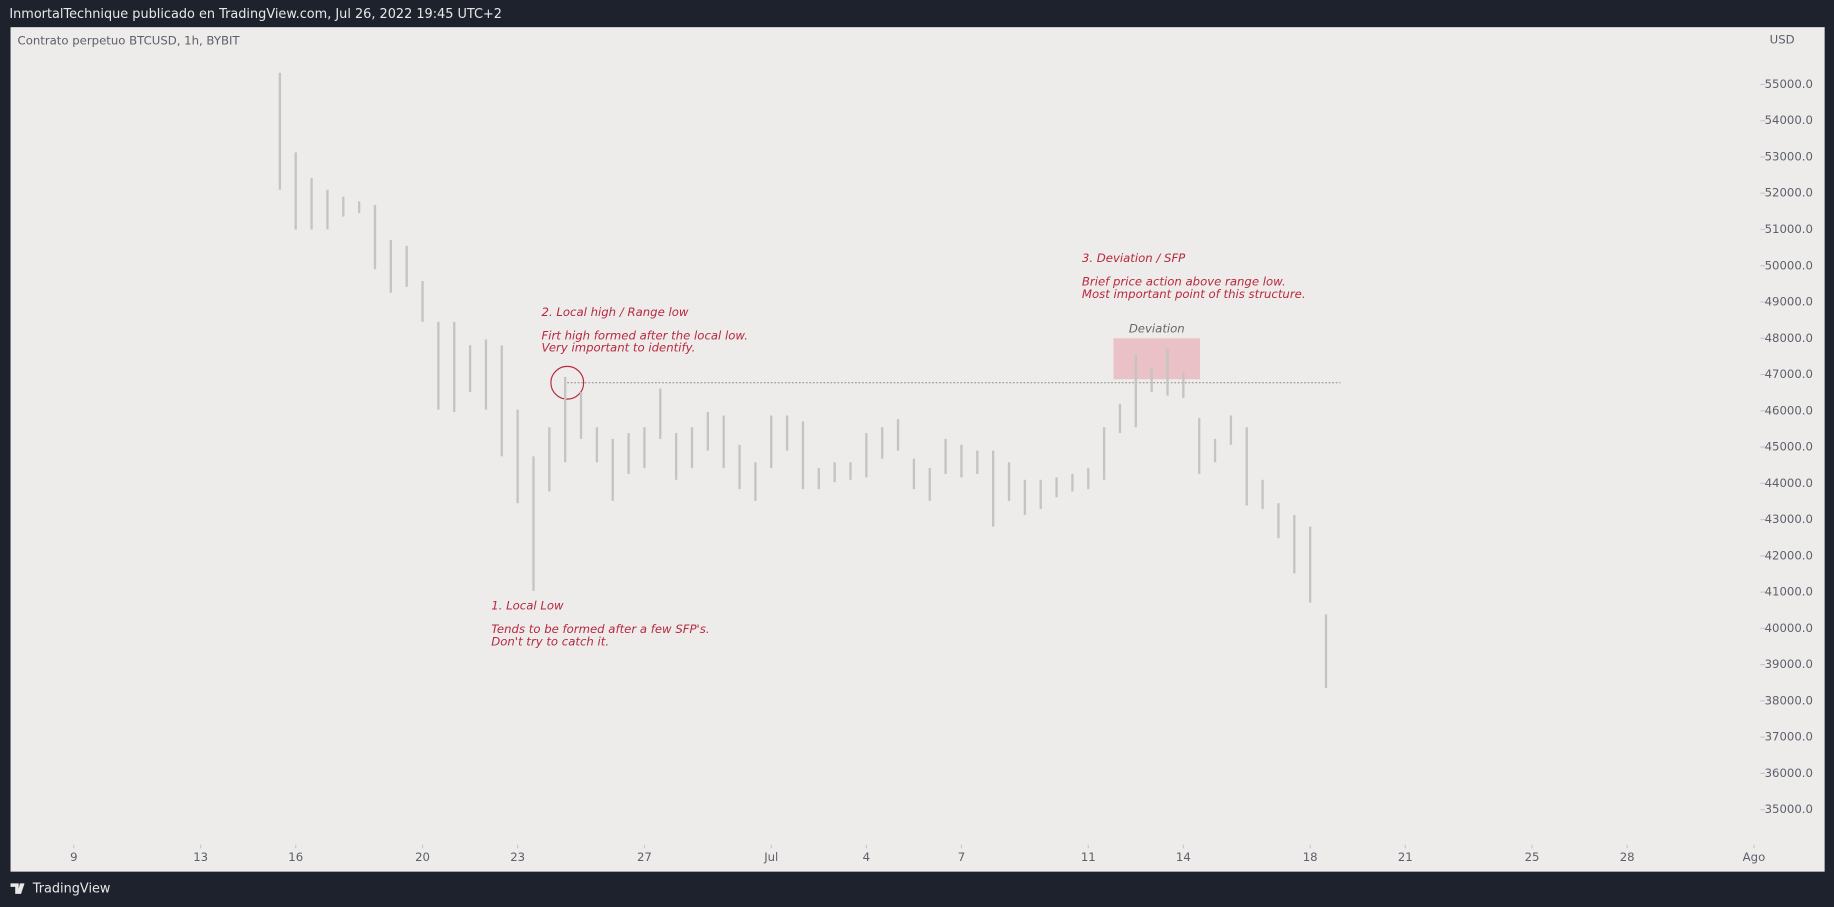 This screenshot has width=1834, height=907. What do you see at coordinates (1789, 483) in the screenshot?
I see `y-tick-label: 44000.0` at bounding box center [1789, 483].